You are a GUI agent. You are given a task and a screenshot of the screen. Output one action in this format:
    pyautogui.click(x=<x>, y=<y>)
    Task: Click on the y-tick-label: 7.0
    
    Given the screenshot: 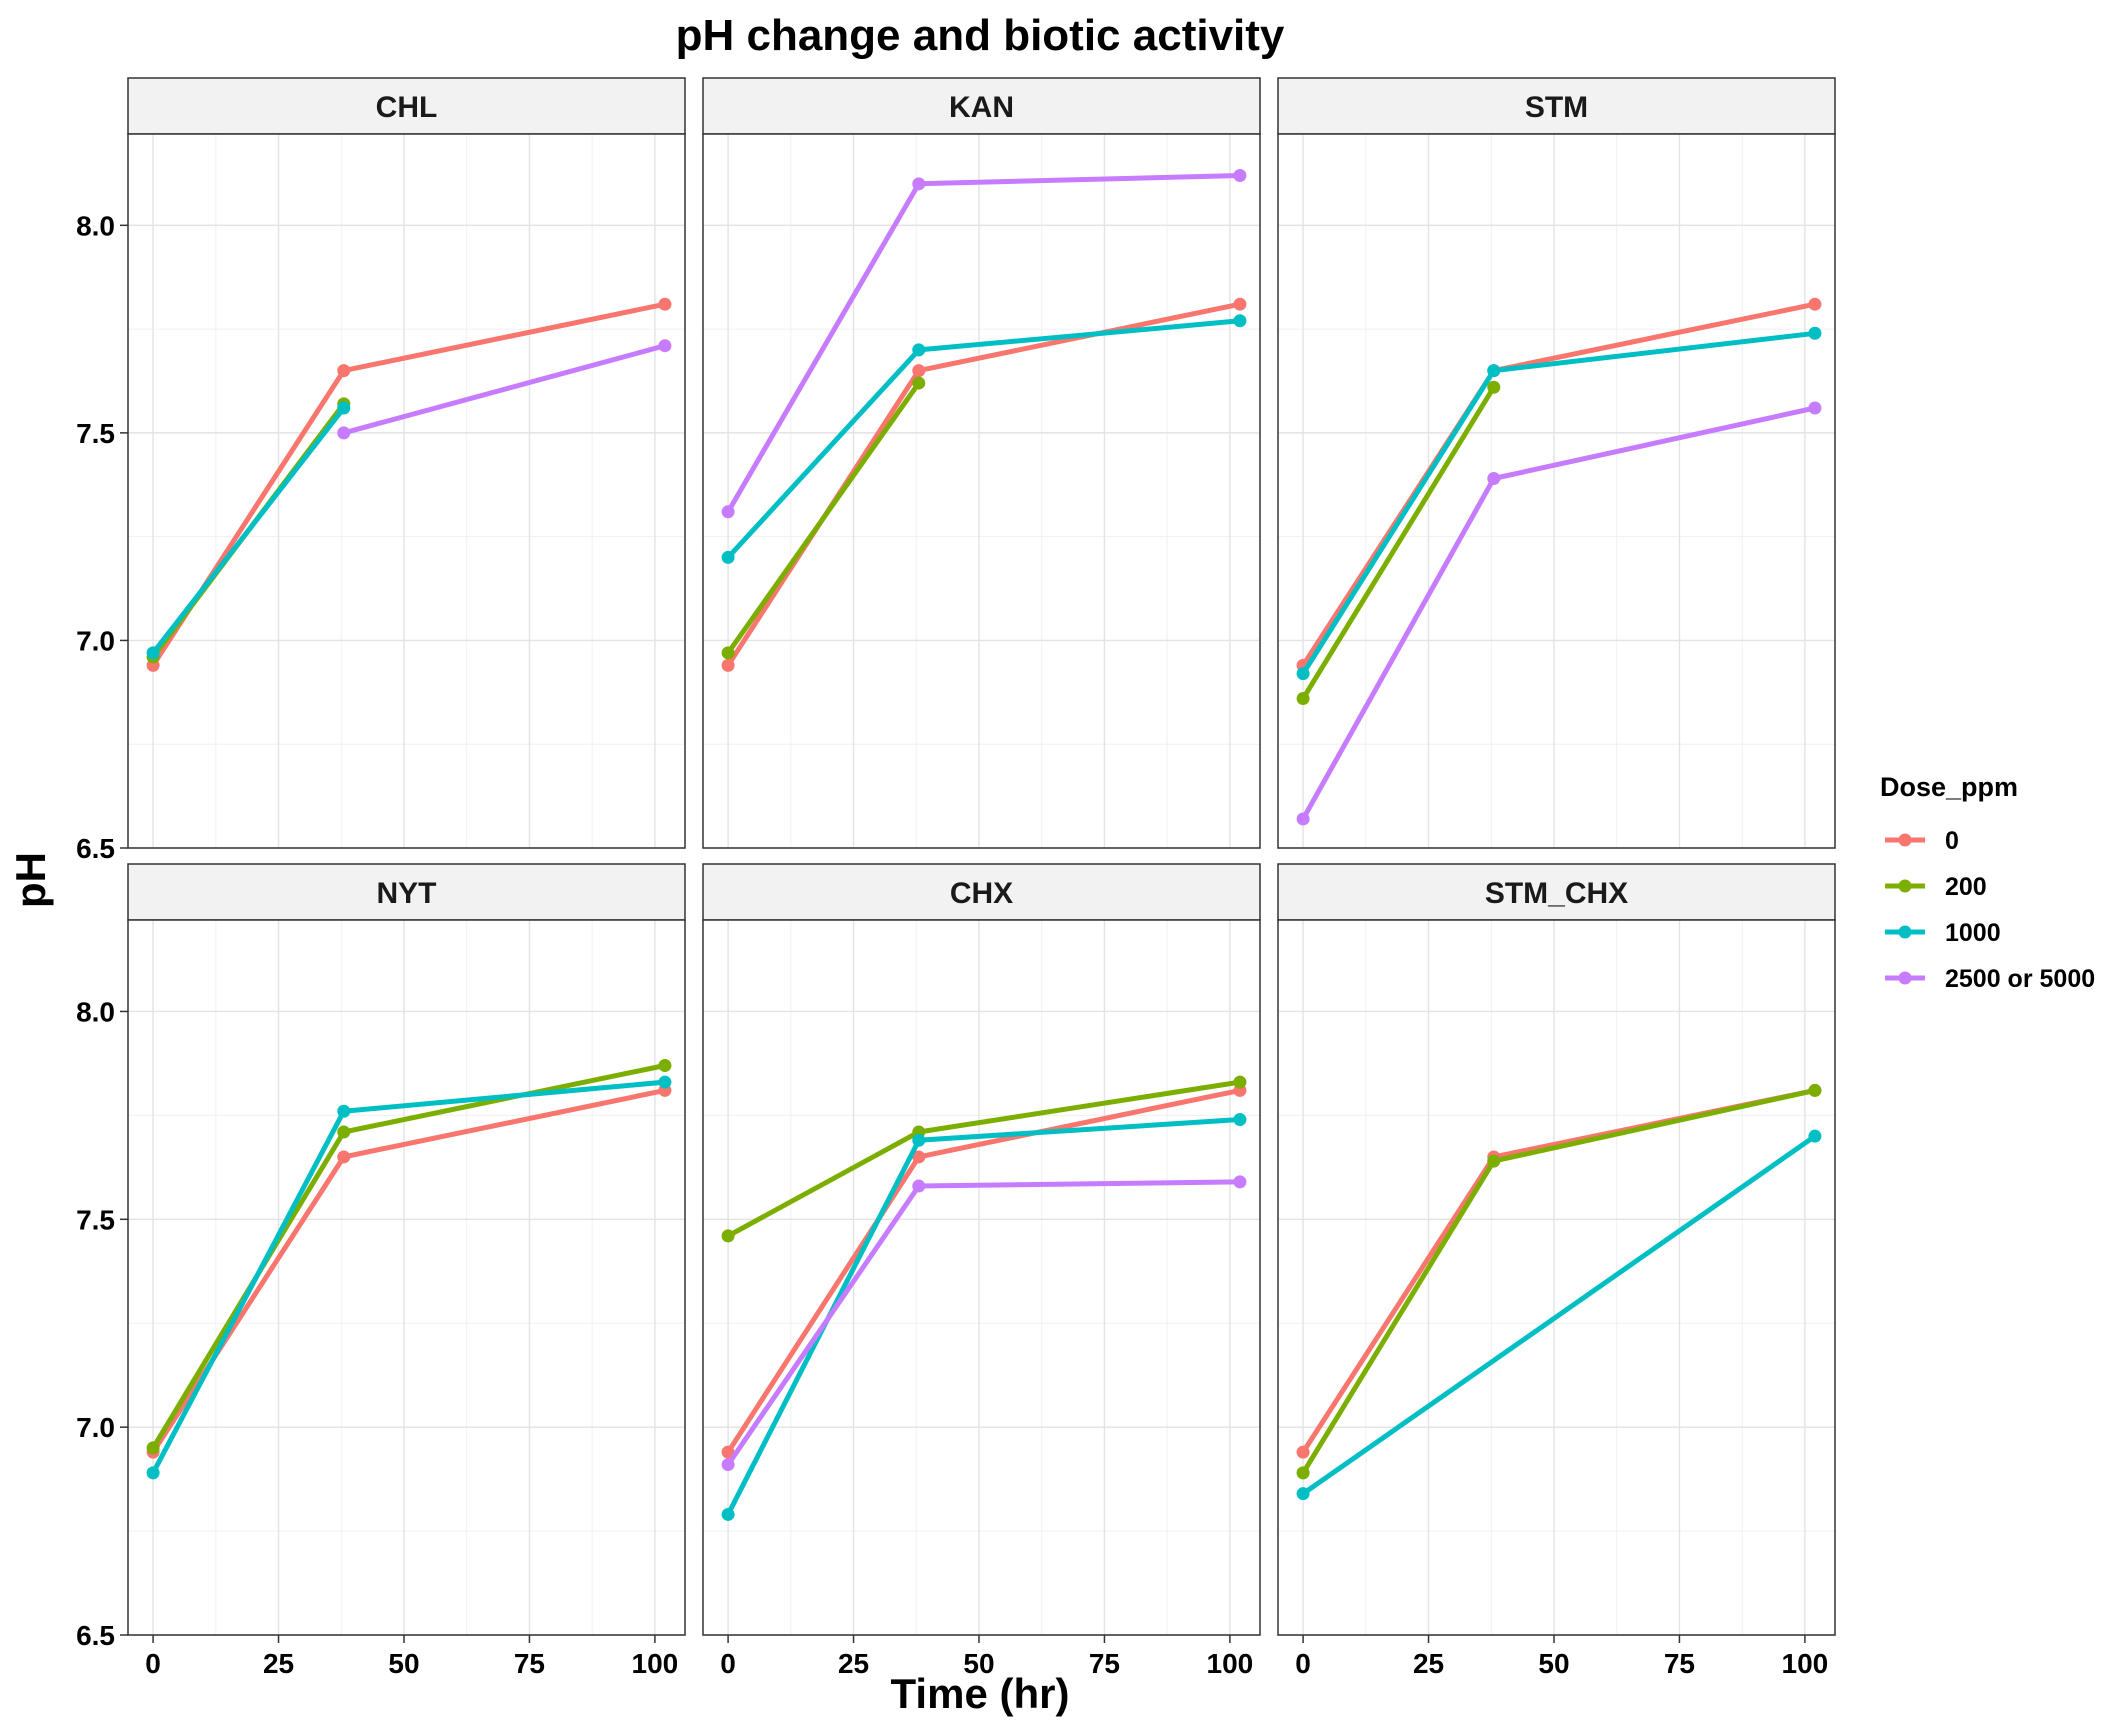 What is the action you would take?
    pyautogui.click(x=95, y=640)
    